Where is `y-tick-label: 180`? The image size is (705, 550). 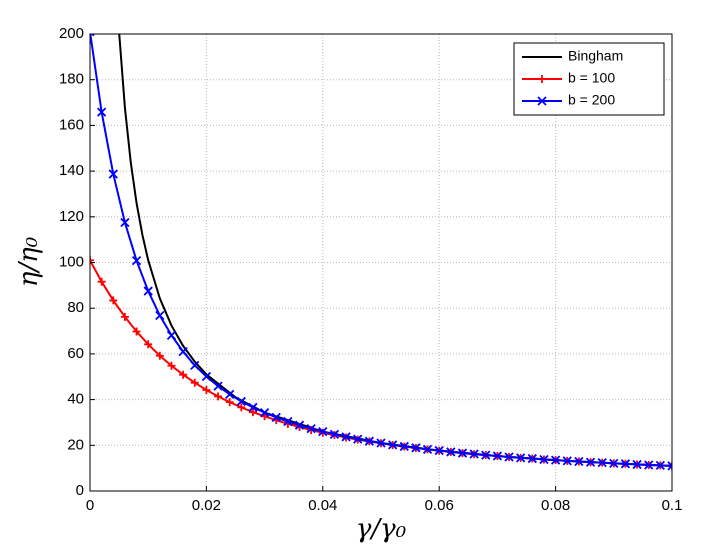 y-tick-label: 180 is located at coordinates (71, 79).